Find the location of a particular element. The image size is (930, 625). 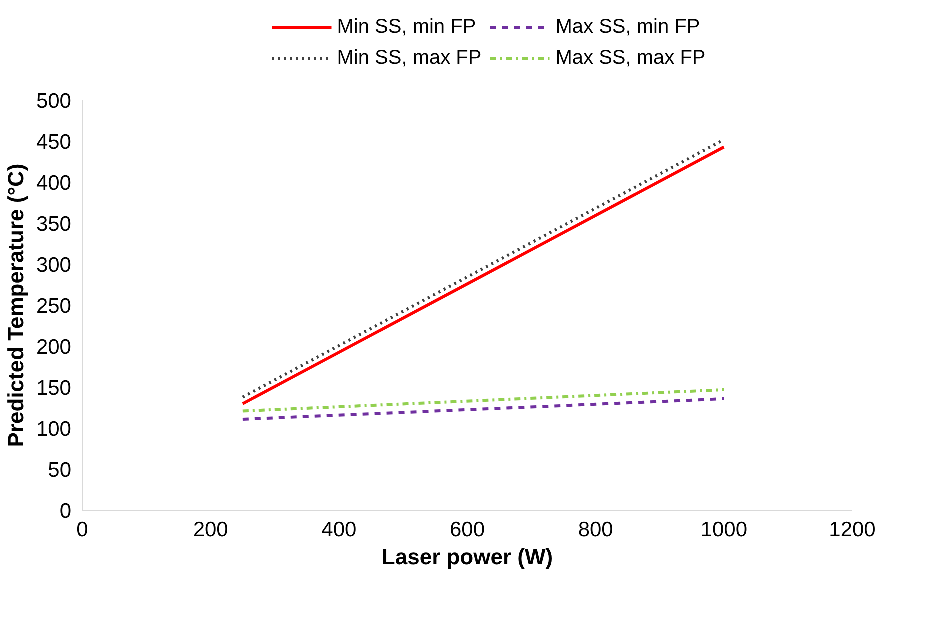

y-tick-label: 350 is located at coordinates (54, 224).